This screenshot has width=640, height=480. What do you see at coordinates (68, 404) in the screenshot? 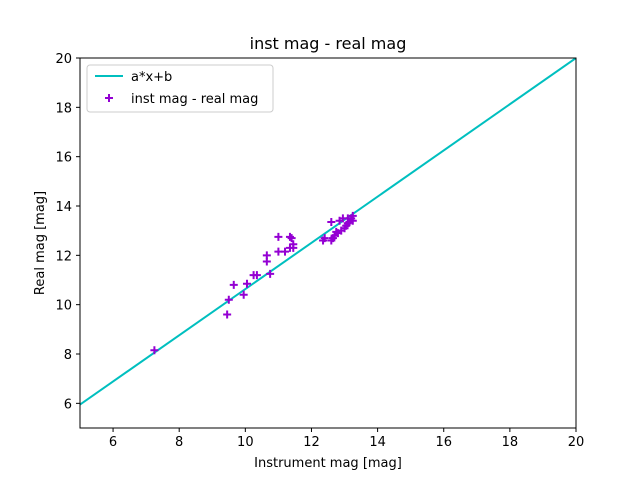
I see `y-tick-label: 6` at bounding box center [68, 404].